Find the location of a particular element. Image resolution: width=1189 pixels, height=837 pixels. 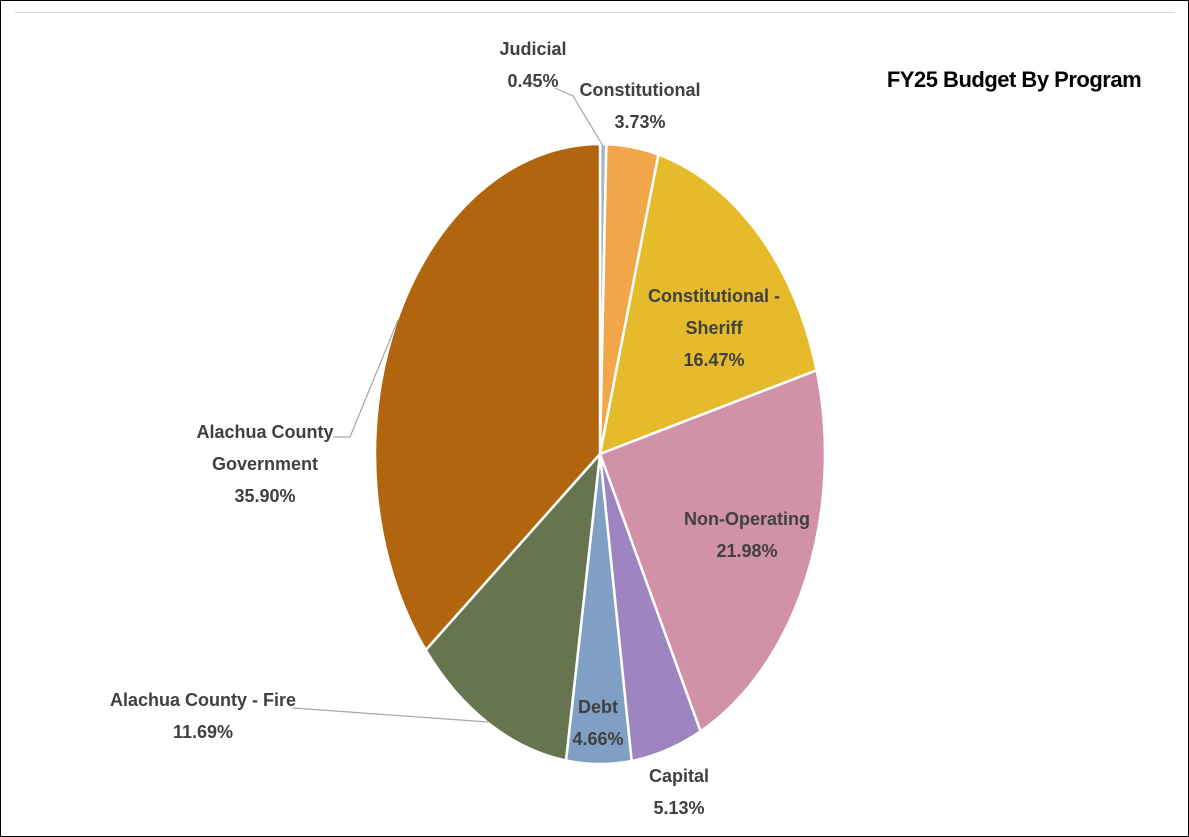

data-label-value-capital: 5.13% is located at coordinates (678, 808).